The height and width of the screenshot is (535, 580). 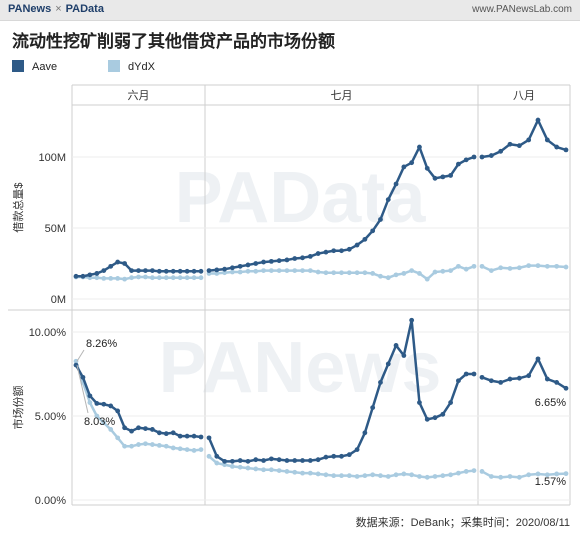 What do you see at coordinates (45, 67) in the screenshot?
I see `legend-label-aave: Aave` at bounding box center [45, 67].